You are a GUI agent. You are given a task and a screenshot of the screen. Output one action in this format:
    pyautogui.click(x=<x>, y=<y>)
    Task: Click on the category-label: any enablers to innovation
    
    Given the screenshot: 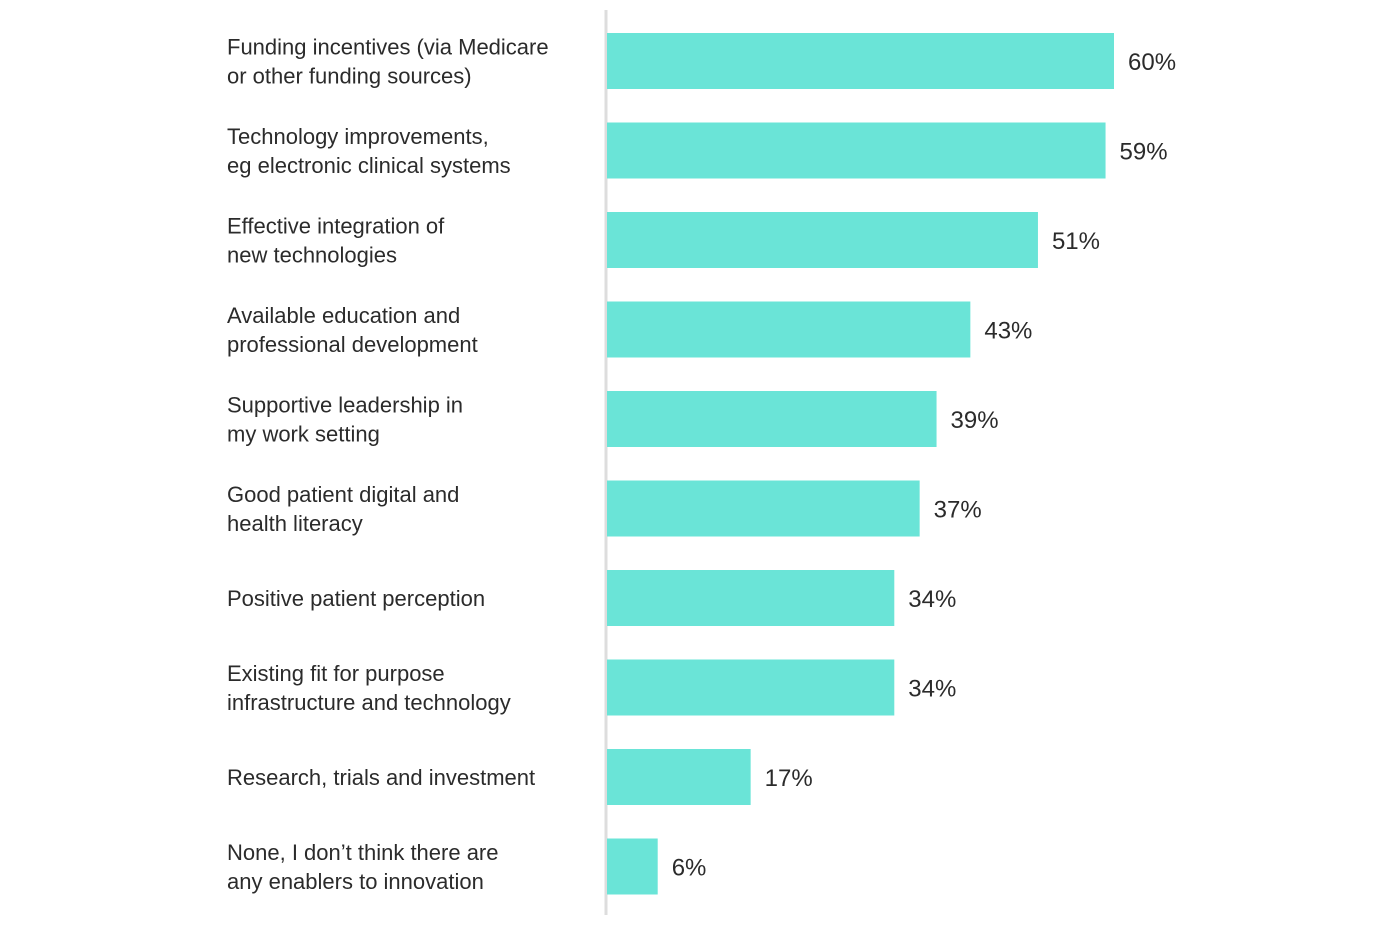 What is the action you would take?
    pyautogui.click(x=355, y=881)
    